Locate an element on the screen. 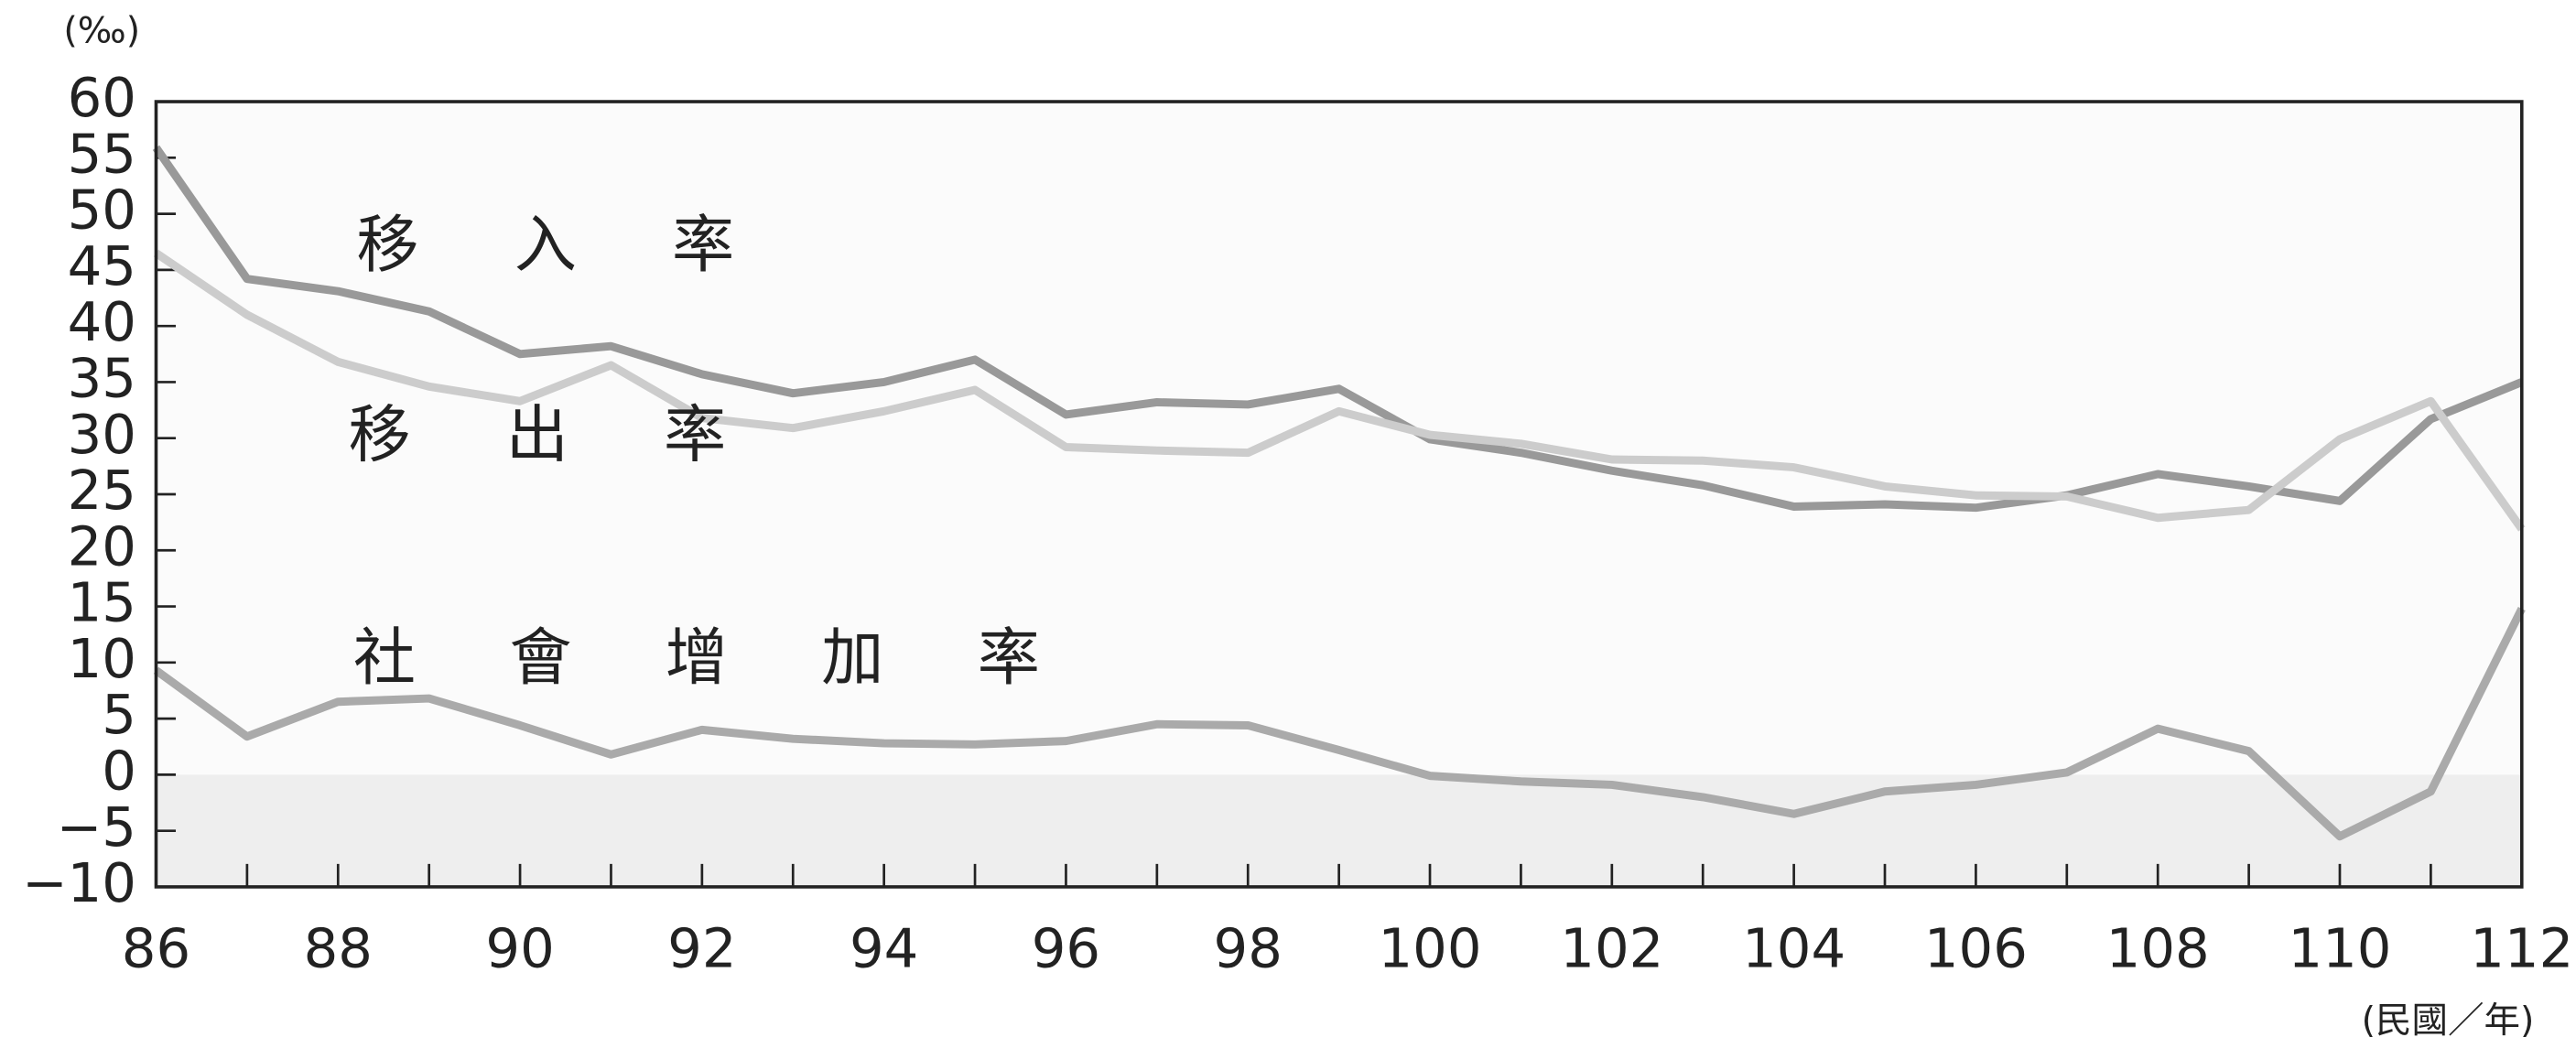 The width and height of the screenshot is (2576, 1059). y-tick-label: 45 is located at coordinates (102, 265).